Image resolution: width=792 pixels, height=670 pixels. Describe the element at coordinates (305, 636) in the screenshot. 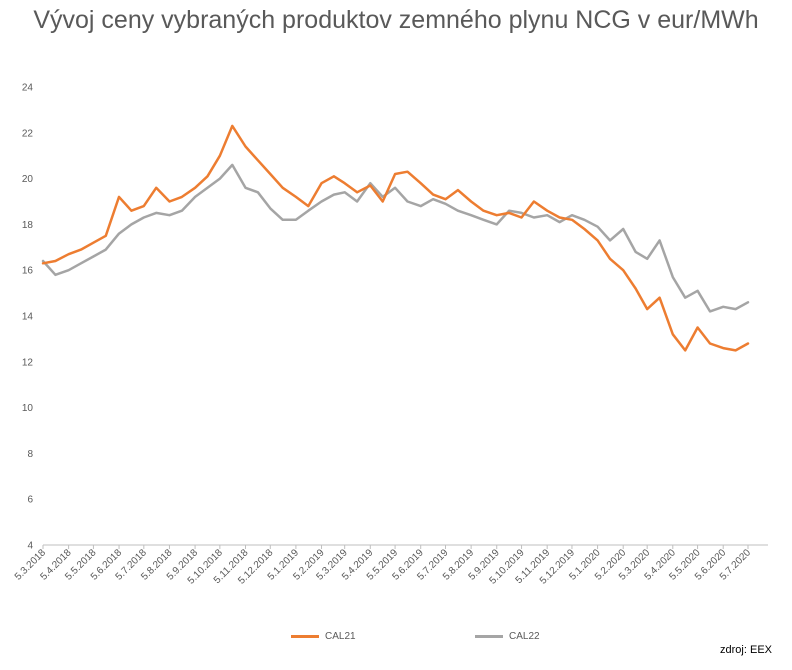

I see `legend-swatch-cal21` at that location.